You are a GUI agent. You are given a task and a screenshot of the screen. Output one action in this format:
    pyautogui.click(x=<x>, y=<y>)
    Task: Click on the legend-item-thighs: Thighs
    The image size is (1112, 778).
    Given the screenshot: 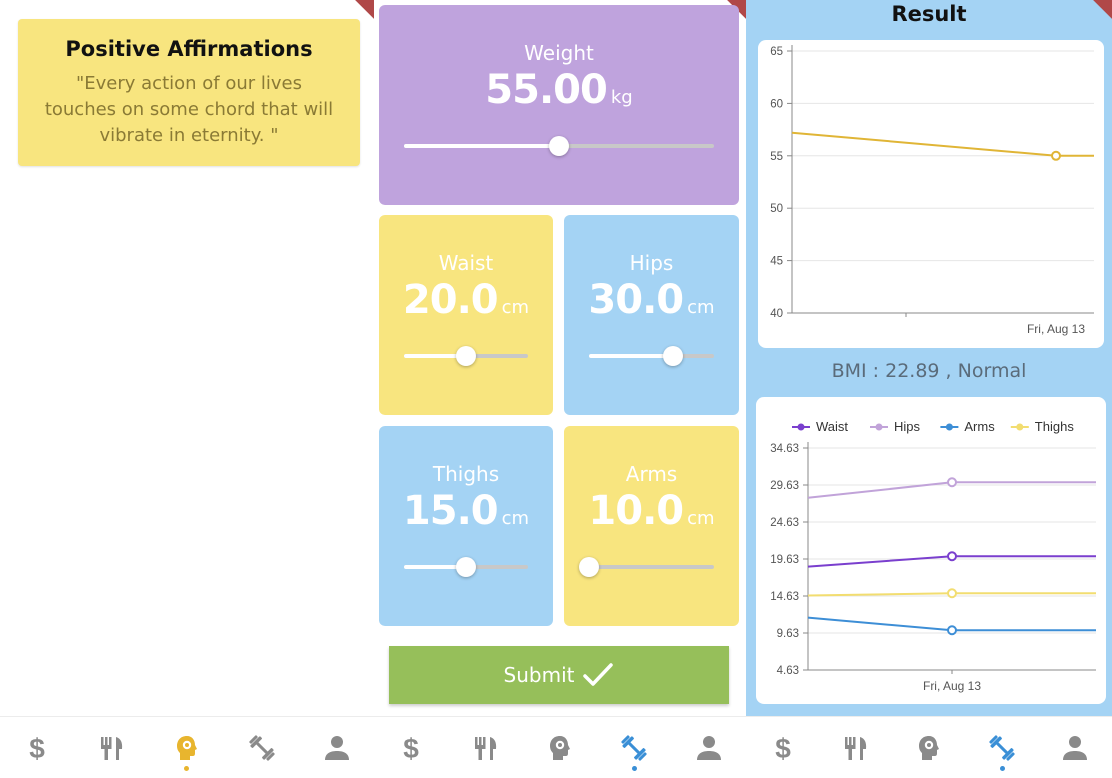 What is the action you would take?
    pyautogui.click(x=1042, y=426)
    